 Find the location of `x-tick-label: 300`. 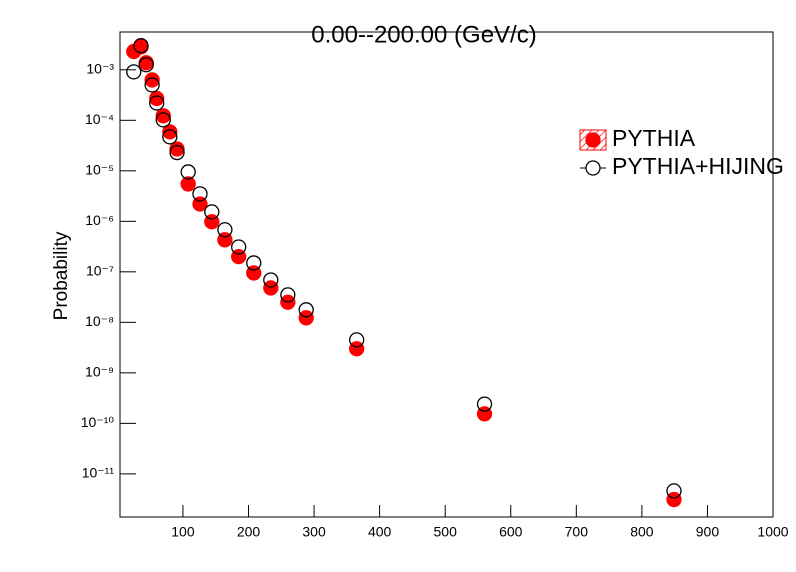

x-tick-label: 300 is located at coordinates (314, 532).